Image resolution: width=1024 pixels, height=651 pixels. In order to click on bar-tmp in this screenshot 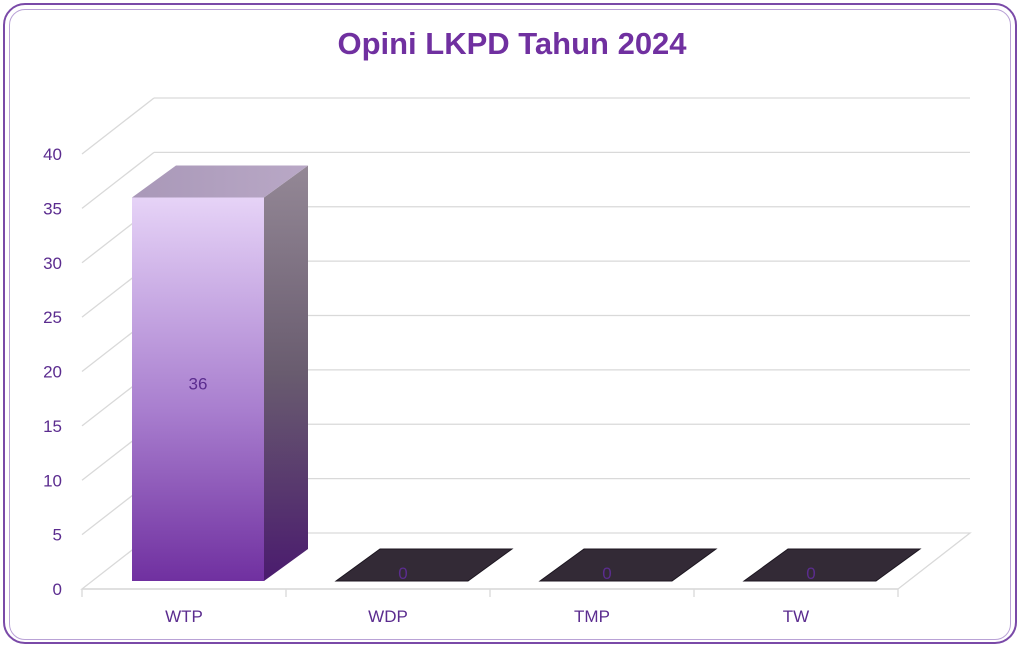, I will do `click(628, 565)`.